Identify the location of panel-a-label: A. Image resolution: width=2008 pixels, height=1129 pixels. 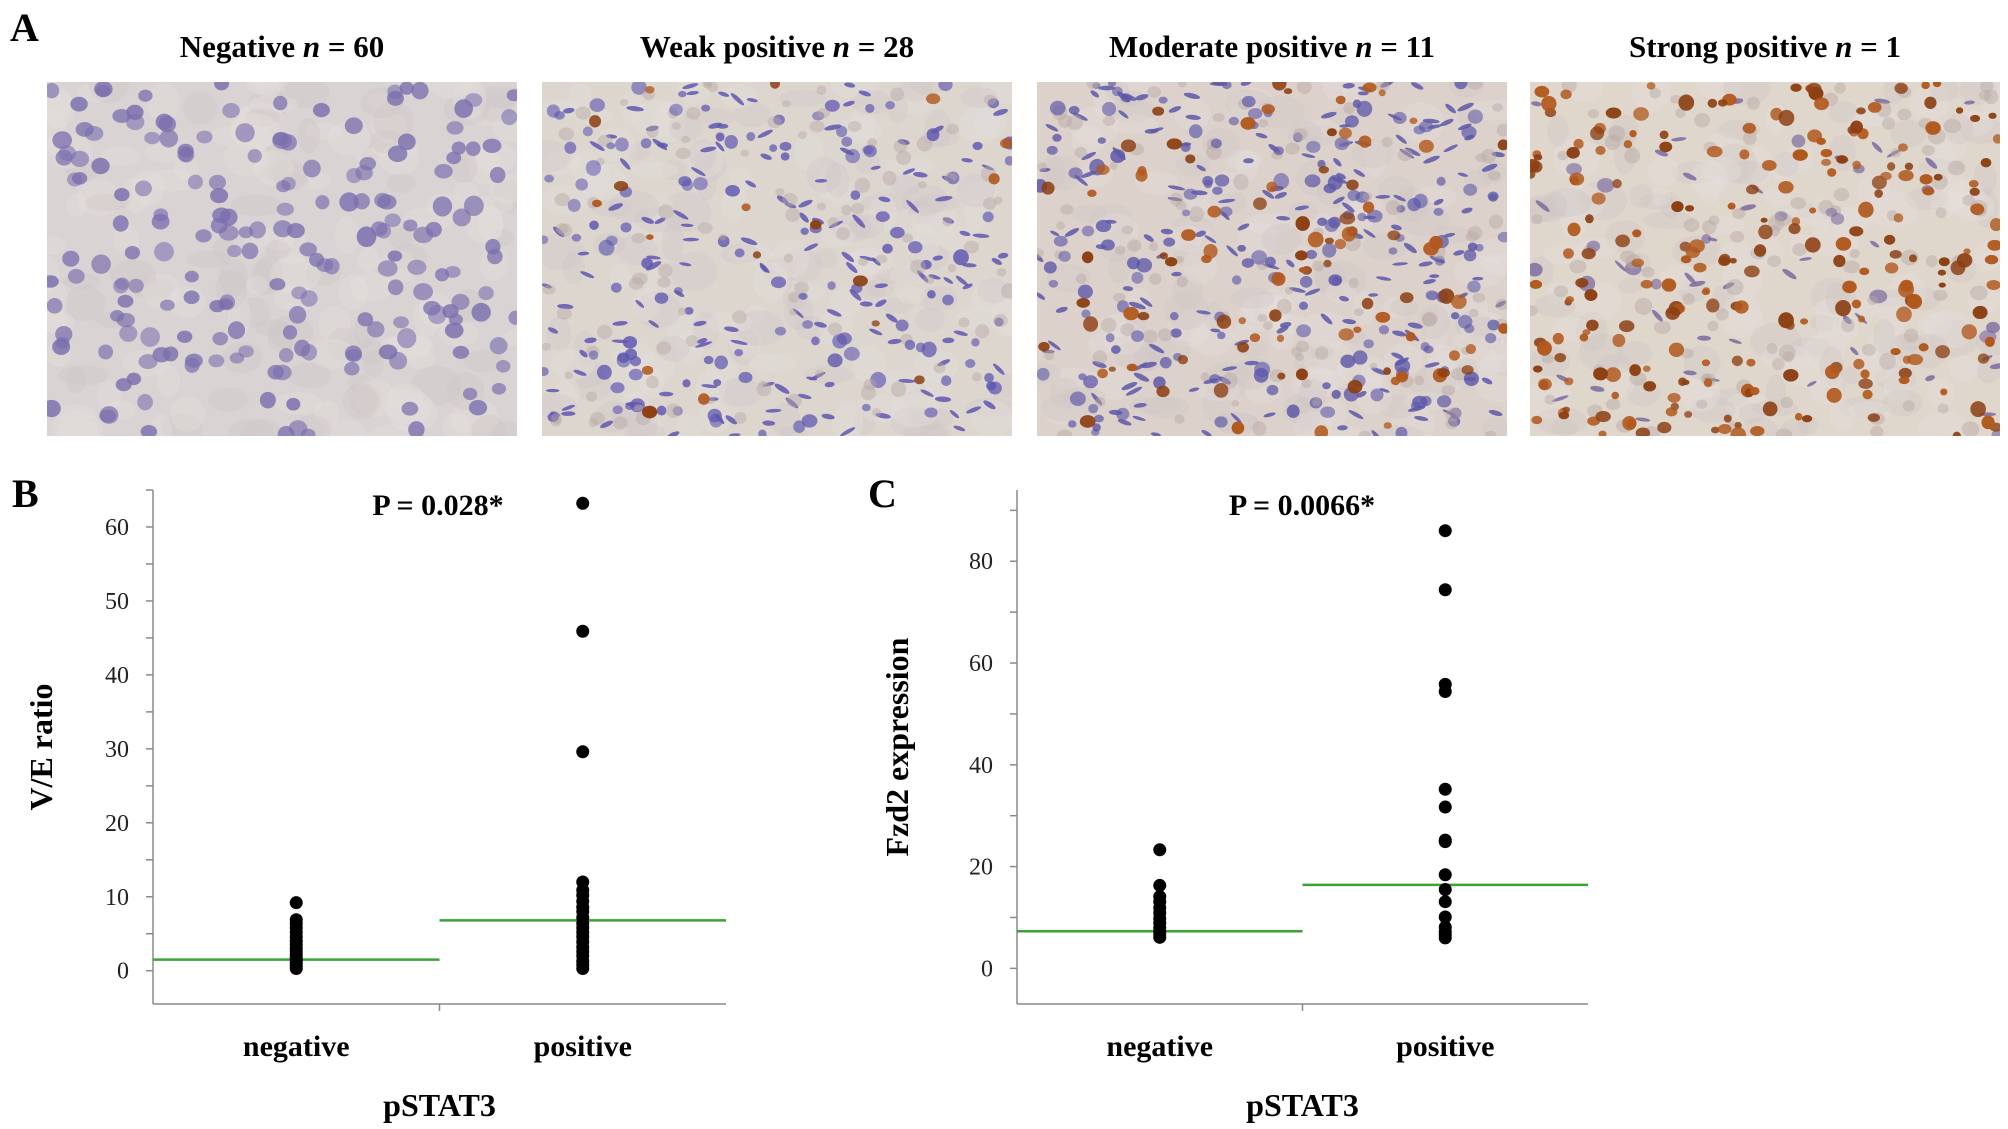
(24, 27).